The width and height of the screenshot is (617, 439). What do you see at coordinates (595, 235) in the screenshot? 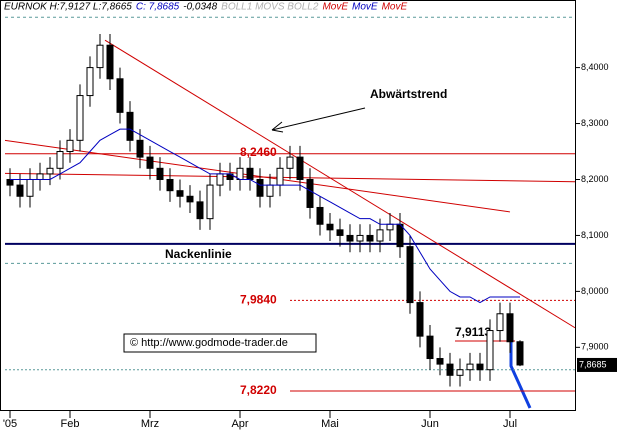
I see `y-tick-label: 8,1000` at bounding box center [595, 235].